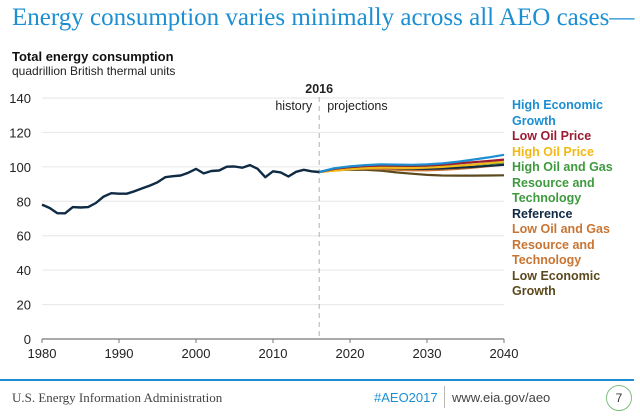  Describe the element at coordinates (42, 353) in the screenshot. I see `x-tick-label: 1980` at that location.